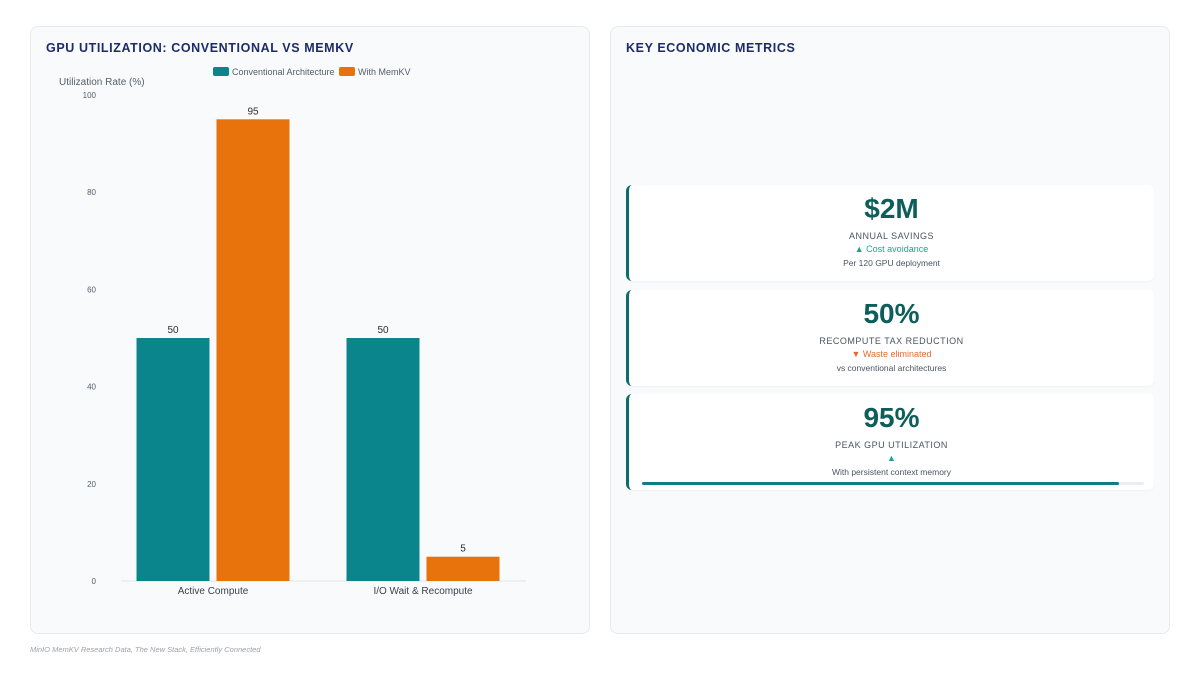 This screenshot has height=675, width=1200. Describe the element at coordinates (102, 82) in the screenshot. I see `y-axis-title: Utilization Rate (%)` at that location.